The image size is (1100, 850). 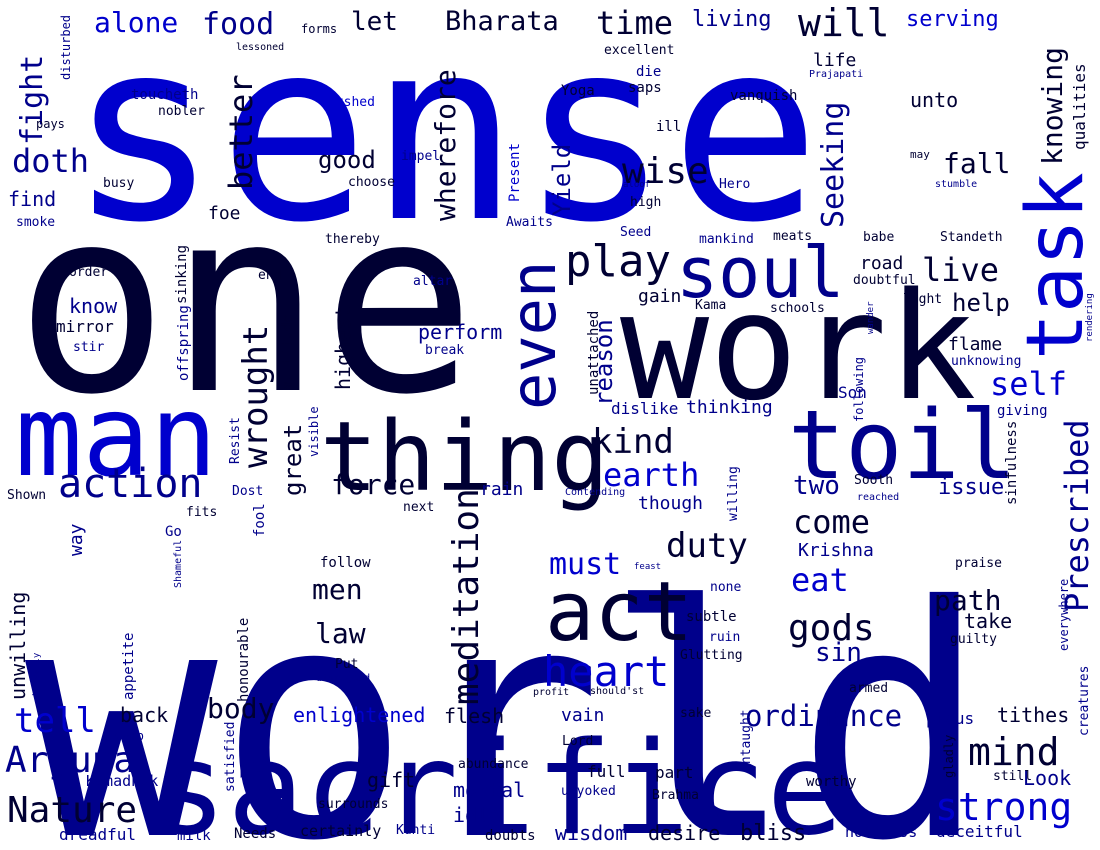 I want to click on word-babe: babe, so click(x=878, y=237).